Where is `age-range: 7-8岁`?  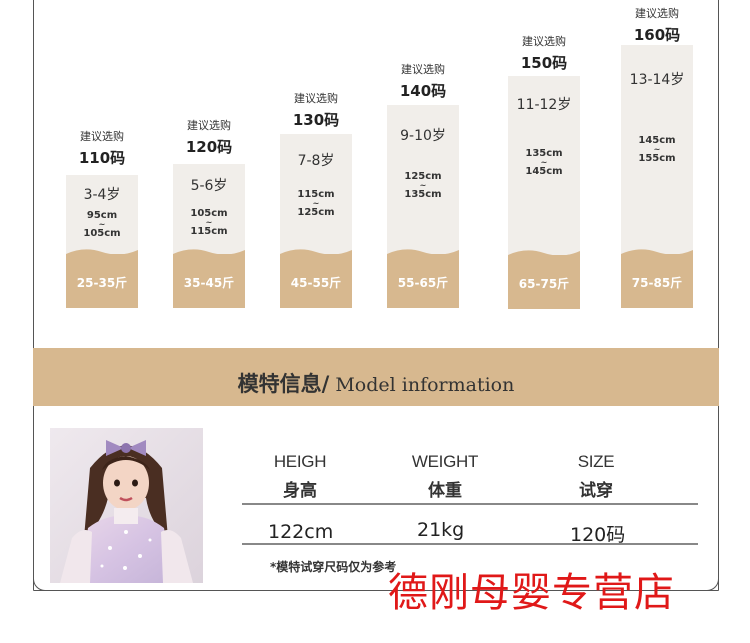
age-range: 7-8岁 is located at coordinates (316, 161).